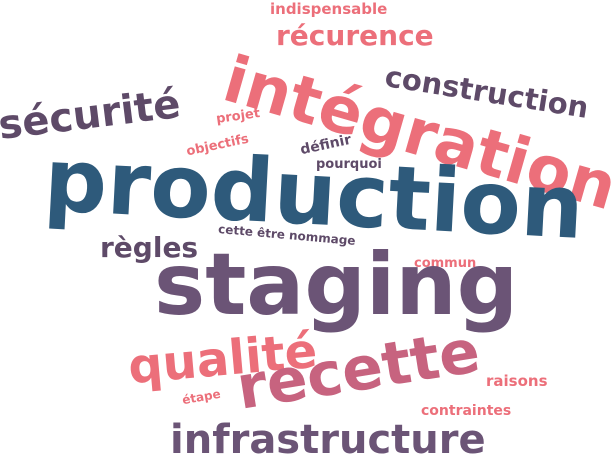 This screenshot has width=612, height=475. I want to click on word-commun: commun, so click(445, 263).